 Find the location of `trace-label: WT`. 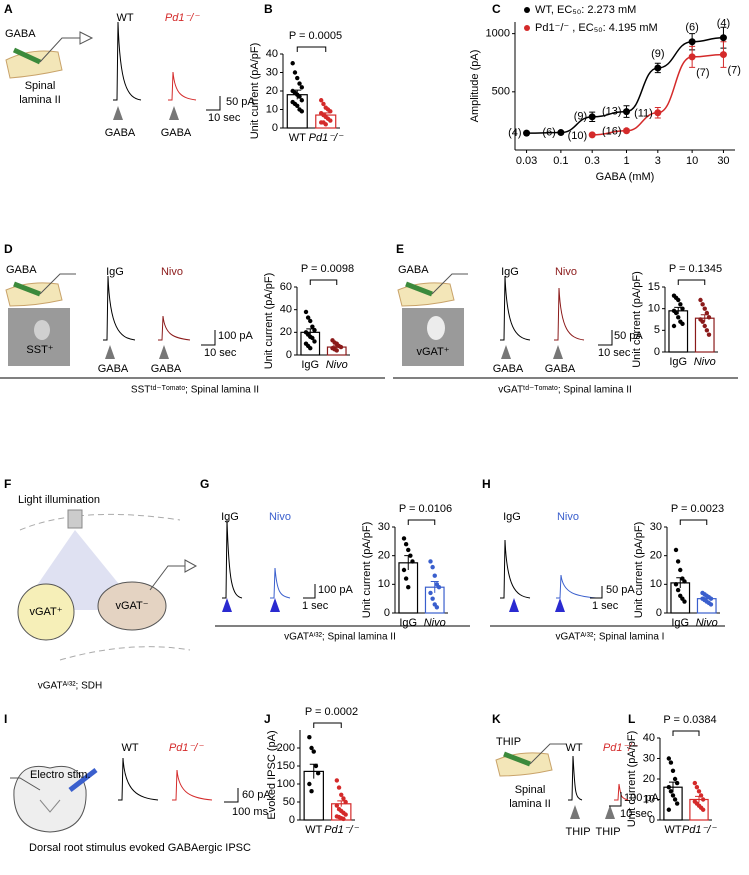

trace-label: WT is located at coordinates (124, 18).